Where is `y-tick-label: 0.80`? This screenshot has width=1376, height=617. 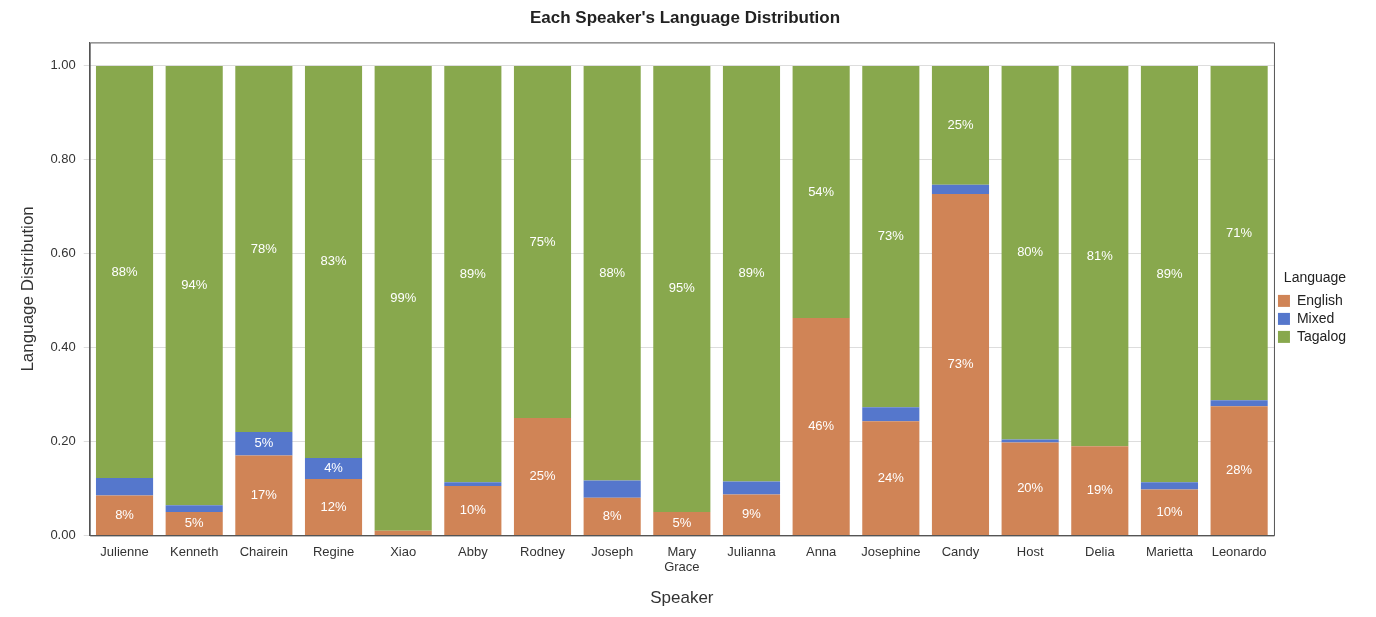 y-tick-label: 0.80 is located at coordinates (63, 159).